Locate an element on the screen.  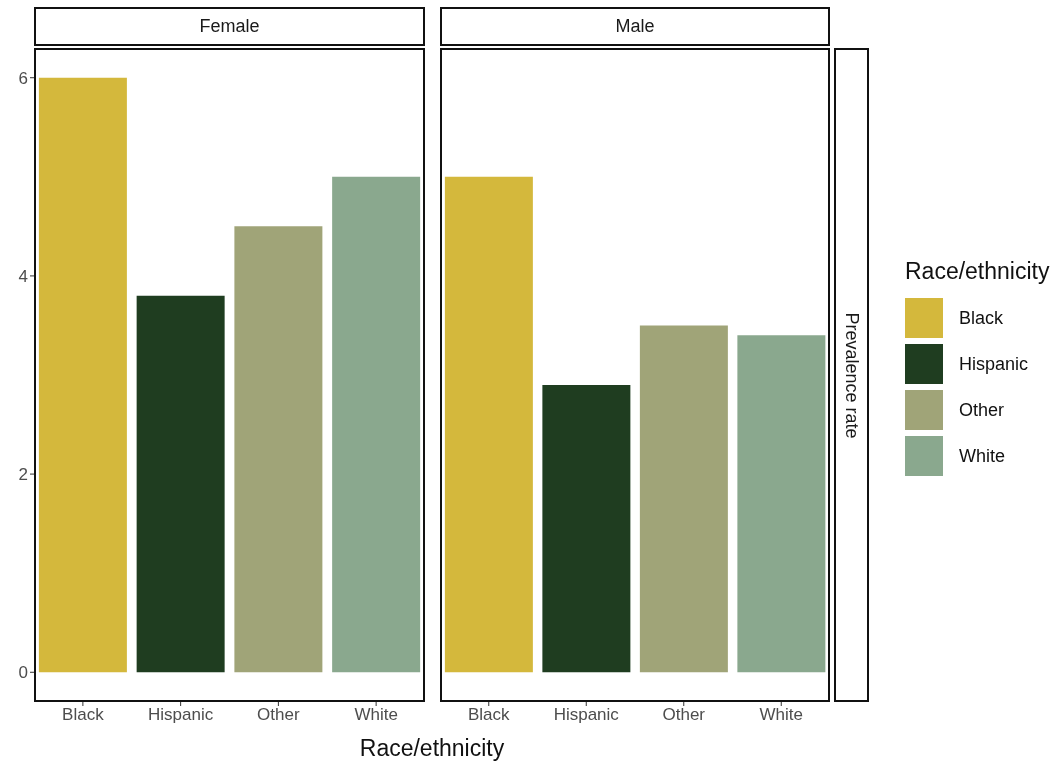
y-tick-label: 4 is located at coordinates (23, 276).